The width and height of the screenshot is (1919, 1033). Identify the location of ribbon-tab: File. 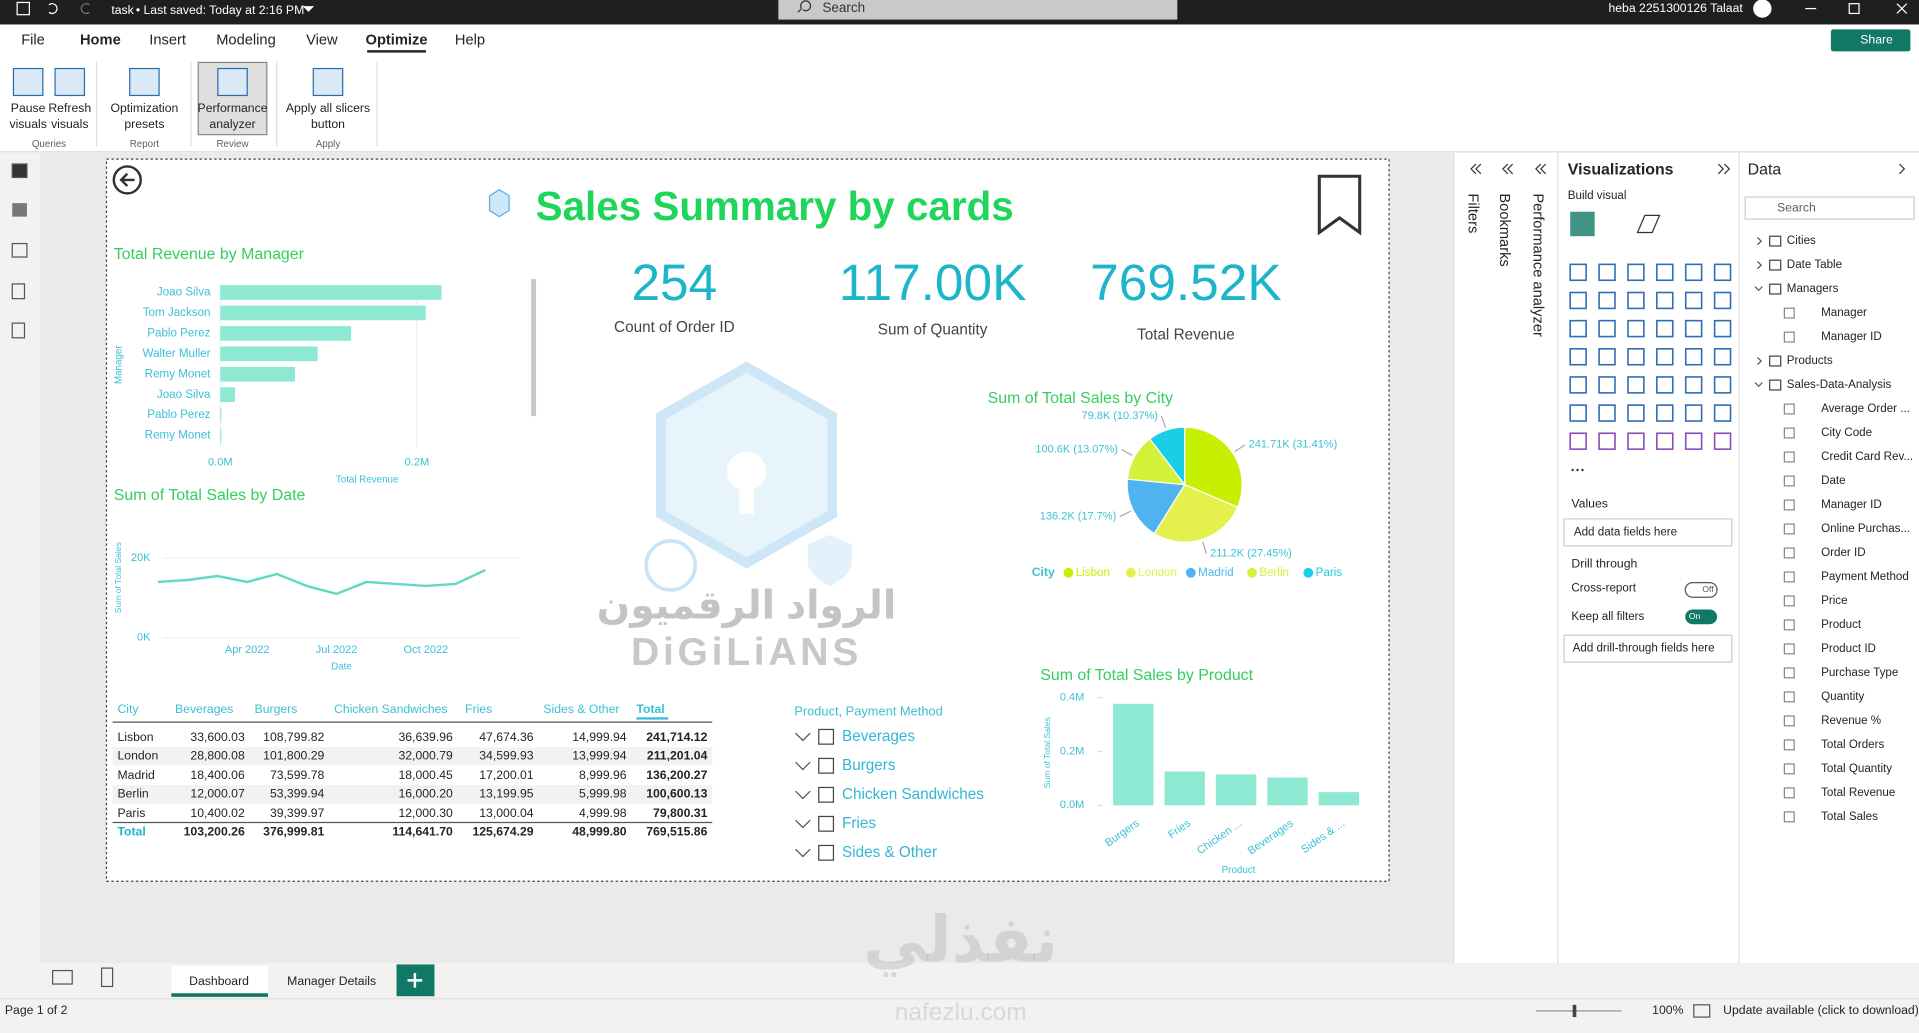
(33, 40).